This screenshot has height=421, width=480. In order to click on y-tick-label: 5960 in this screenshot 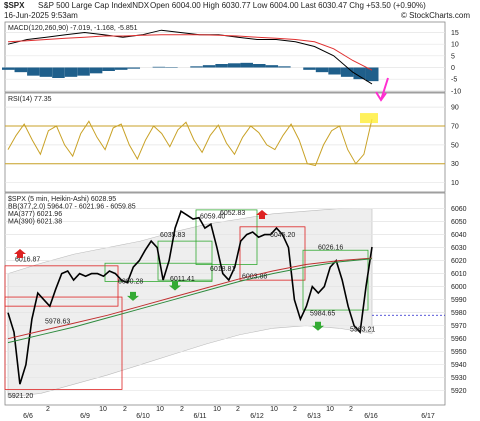, I will do `click(459, 339)`.